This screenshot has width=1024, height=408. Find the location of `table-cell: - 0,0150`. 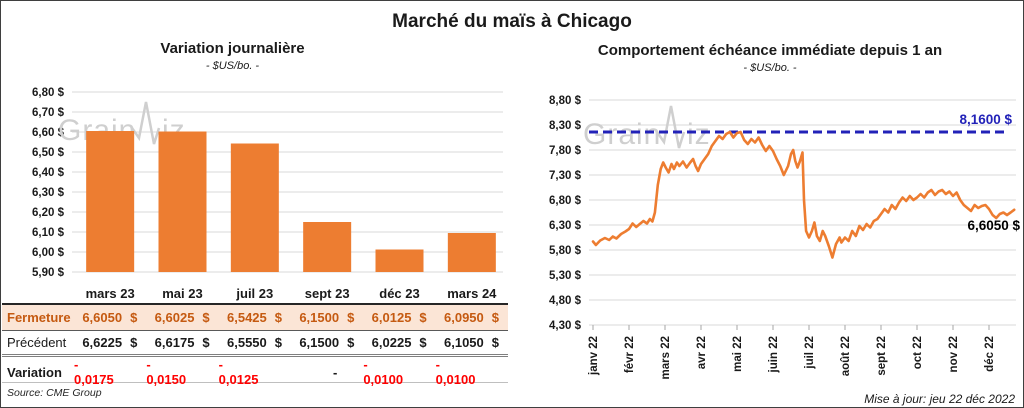

table-cell: - 0,0150 is located at coordinates (182, 372).